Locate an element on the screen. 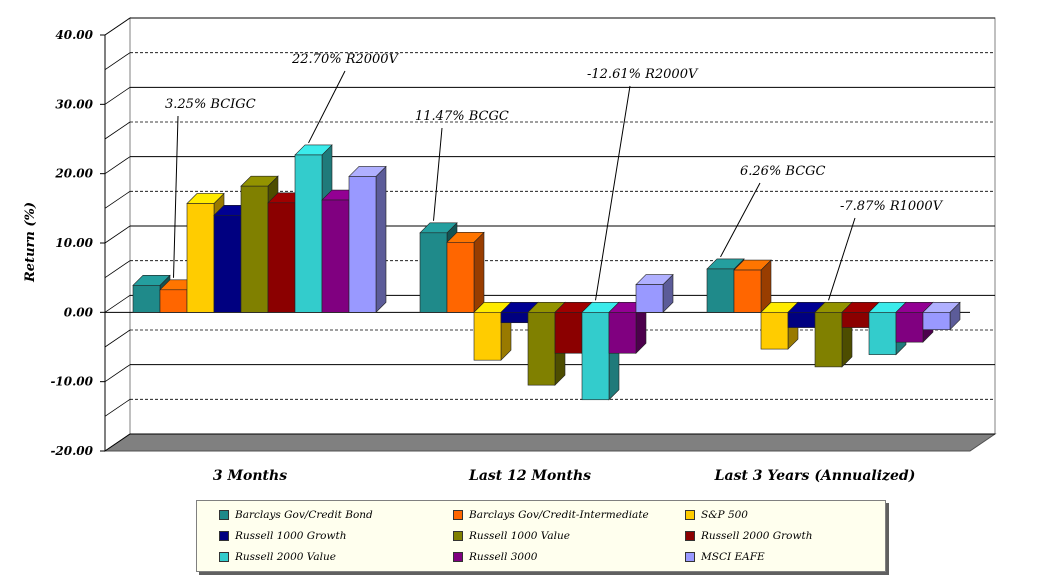 The width and height of the screenshot is (1045, 576). annotation-label: -12.61% R2000V is located at coordinates (643, 74).